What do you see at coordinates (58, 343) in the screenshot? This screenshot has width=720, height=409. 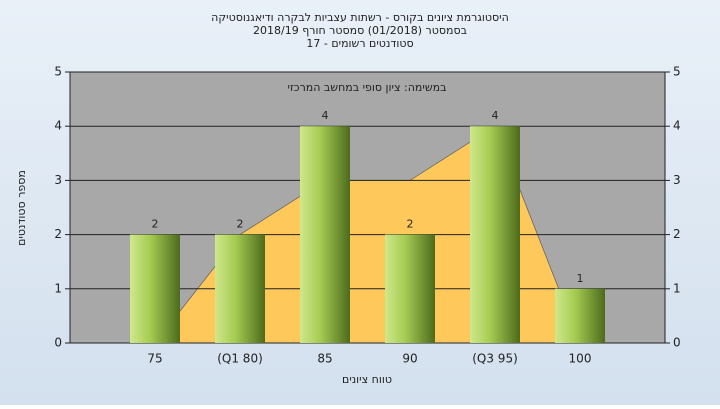 I see `y-tick-label: 0` at bounding box center [58, 343].